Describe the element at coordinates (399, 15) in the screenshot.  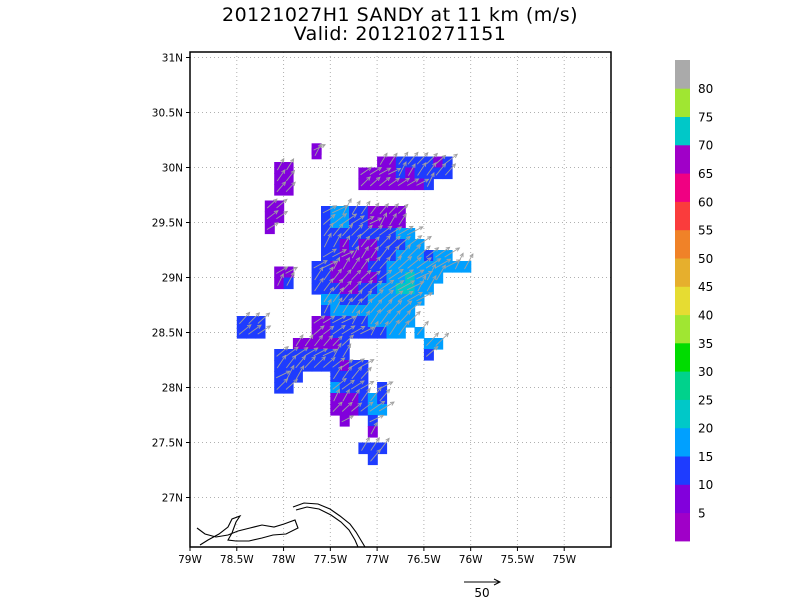
I see `chart-title: 20121027H1 SANDY at 11 km (m/s)` at that location.